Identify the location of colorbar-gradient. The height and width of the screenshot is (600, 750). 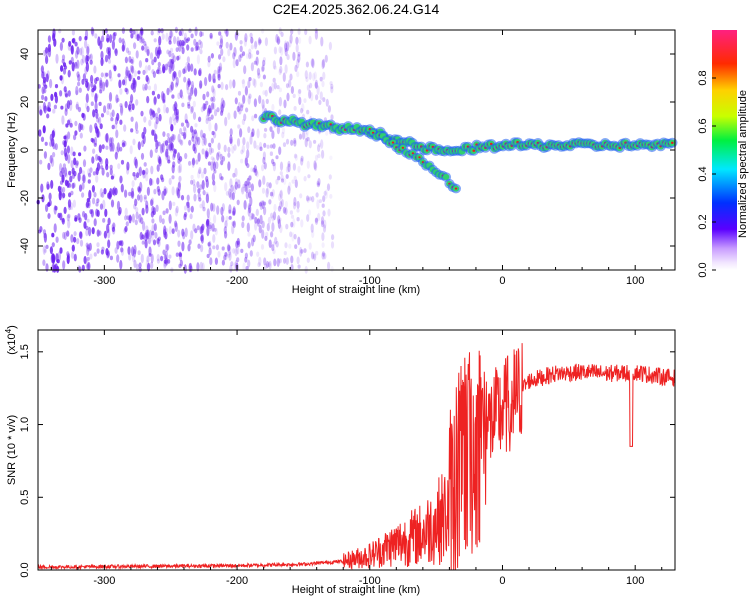
(724, 150).